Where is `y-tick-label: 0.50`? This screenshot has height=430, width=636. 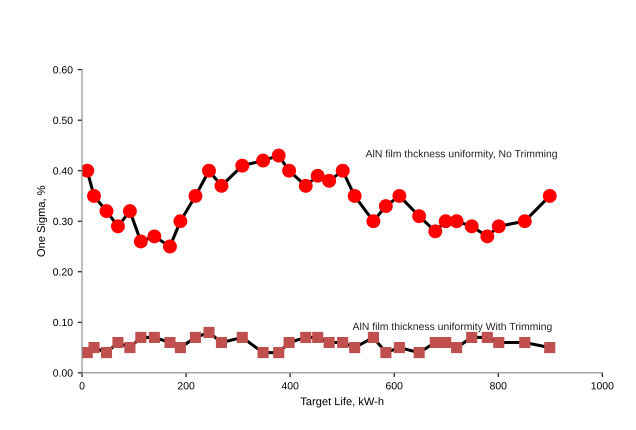 y-tick-label: 0.50 is located at coordinates (63, 120).